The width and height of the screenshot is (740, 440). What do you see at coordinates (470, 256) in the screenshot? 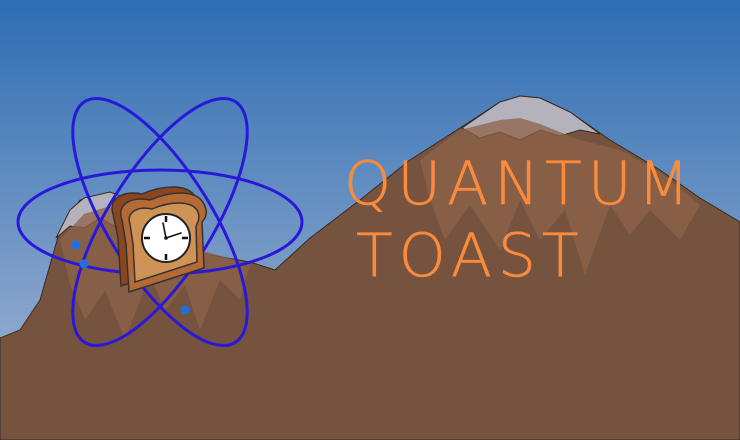
I see `title-line-2: TOAST` at bounding box center [470, 256].